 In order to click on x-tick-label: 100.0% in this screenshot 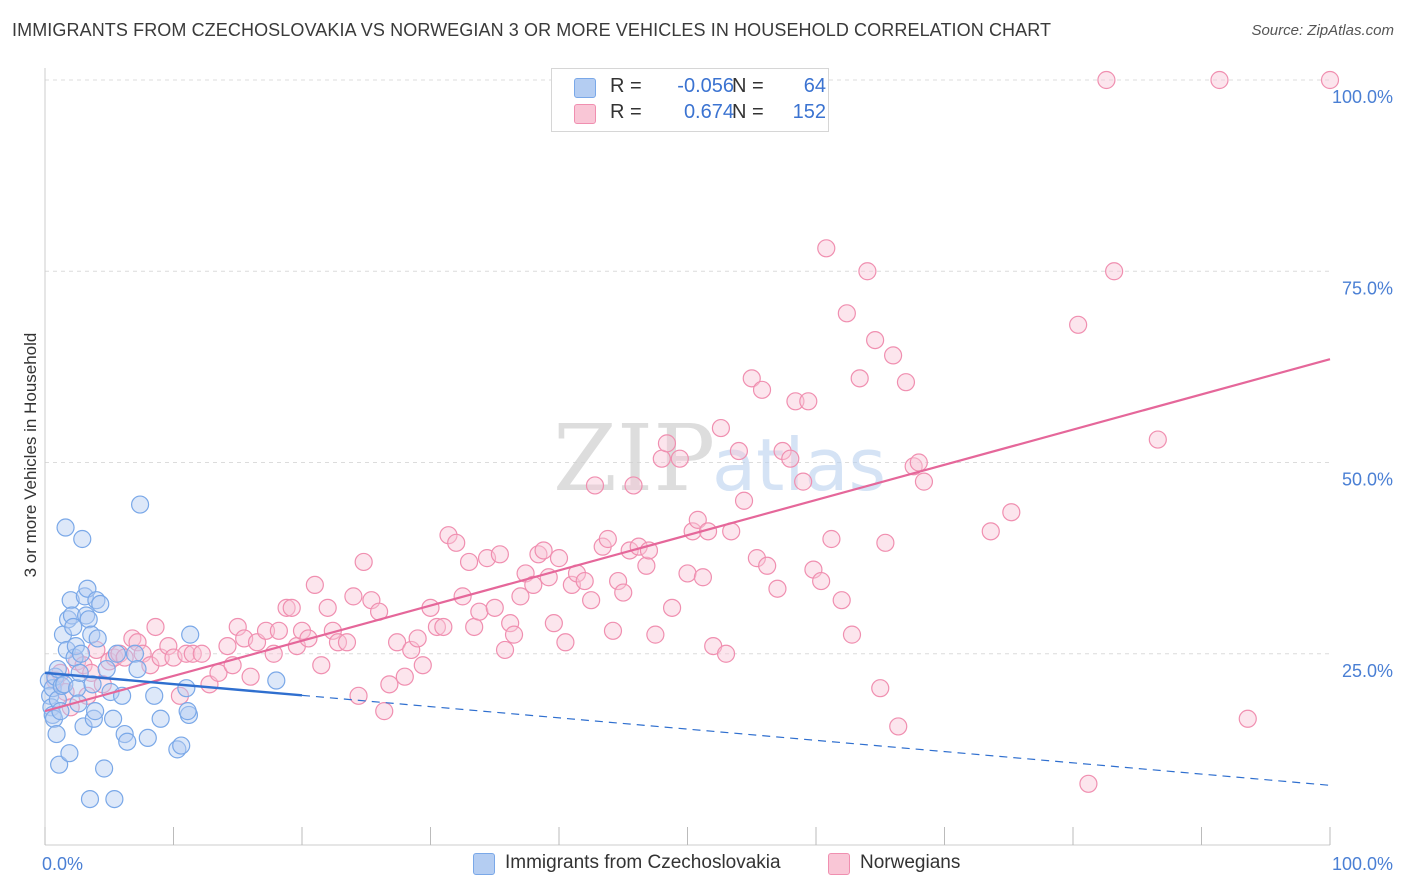, I will do `click(1362, 864)`.